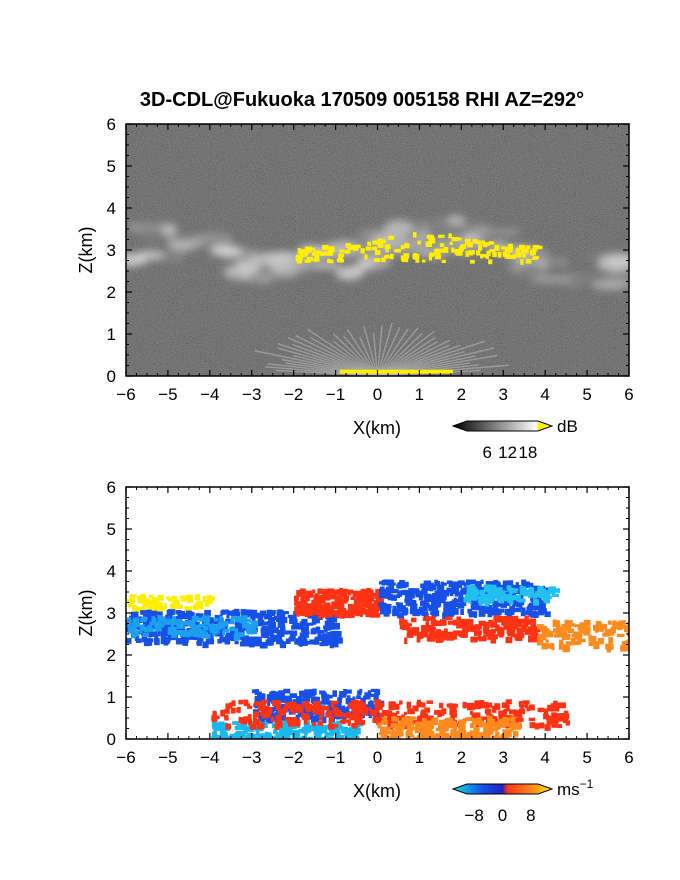 This screenshot has height=880, width=680. I want to click on x-tick-label: 3, so click(503, 757).